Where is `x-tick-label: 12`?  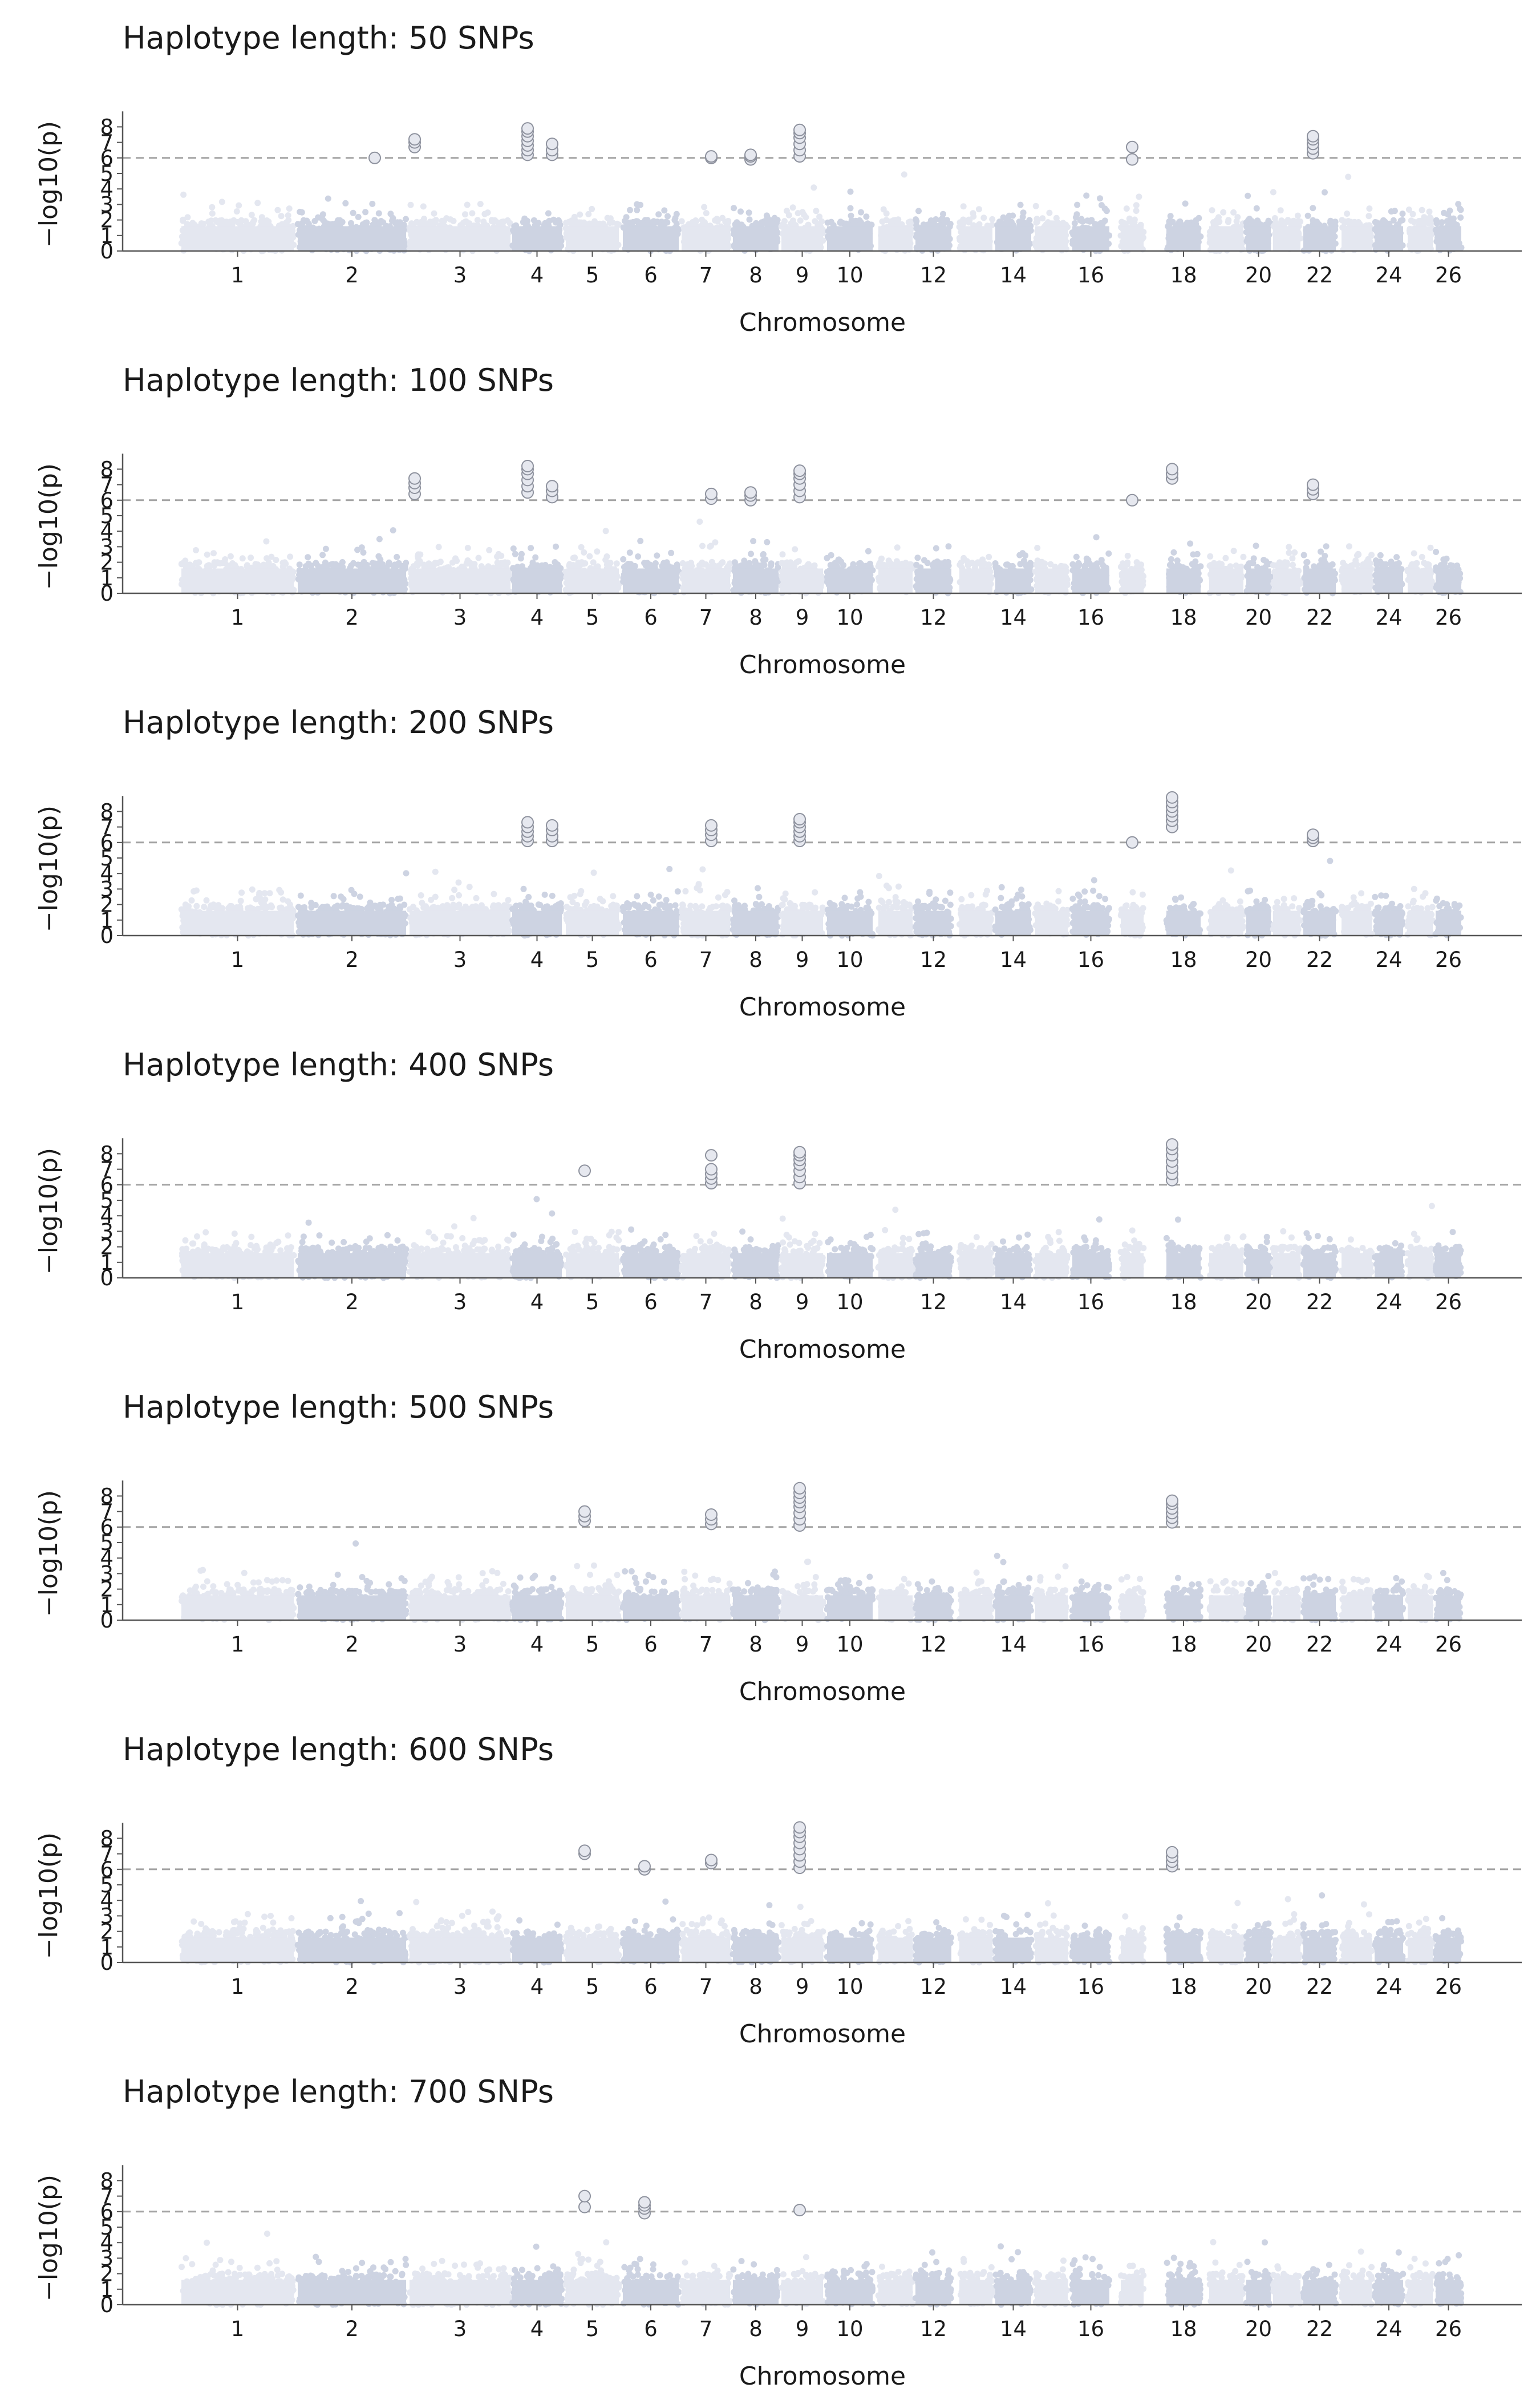
x-tick-label: 12 is located at coordinates (933, 960).